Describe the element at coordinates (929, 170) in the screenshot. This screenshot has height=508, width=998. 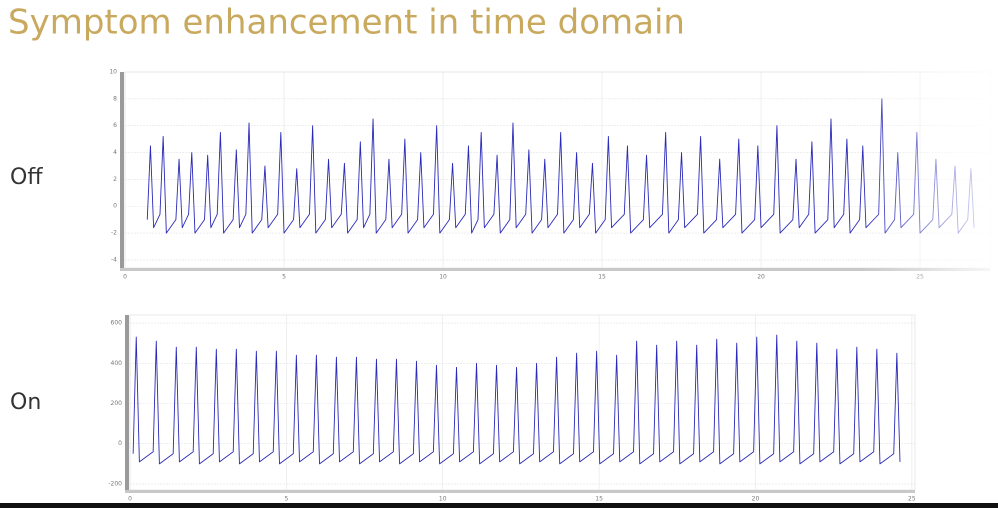
I see `fade-overlay` at that location.